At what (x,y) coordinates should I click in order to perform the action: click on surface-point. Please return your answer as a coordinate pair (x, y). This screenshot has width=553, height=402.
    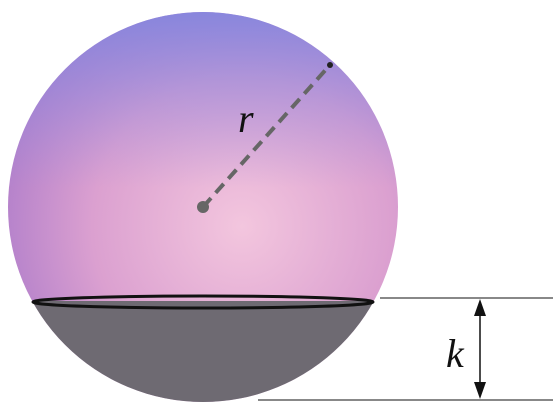
    Looking at the image, I should click on (330, 65).